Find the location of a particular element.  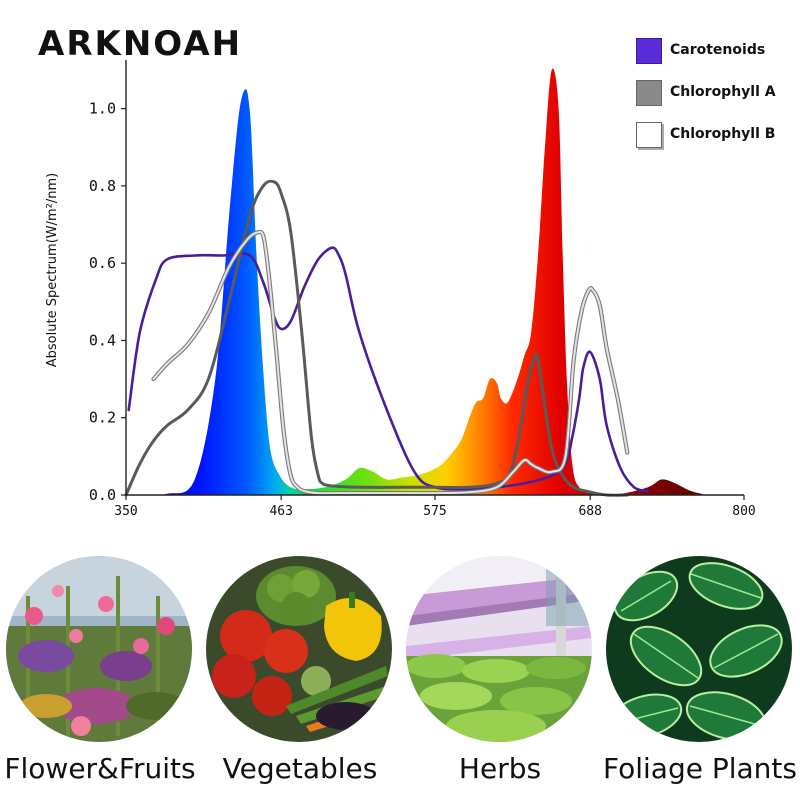

vegetables-photo is located at coordinates (299, 649).